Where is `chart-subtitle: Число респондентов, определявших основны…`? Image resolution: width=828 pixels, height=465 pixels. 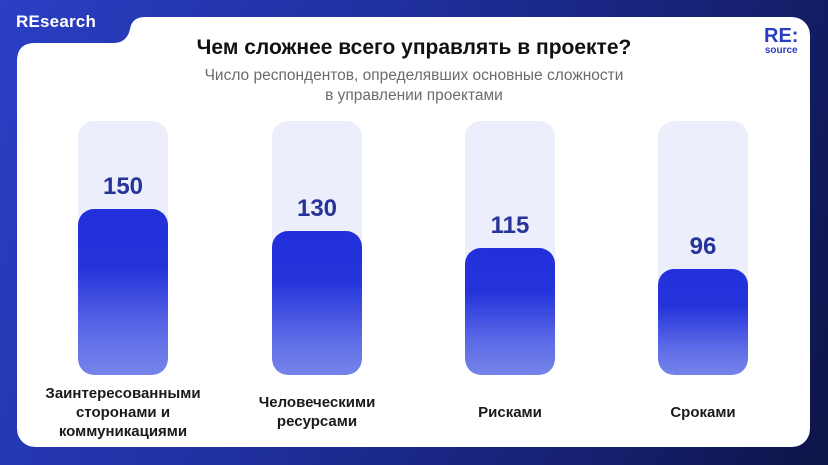
chart-subtitle: Число респондентов, определявших основны… is located at coordinates (414, 85).